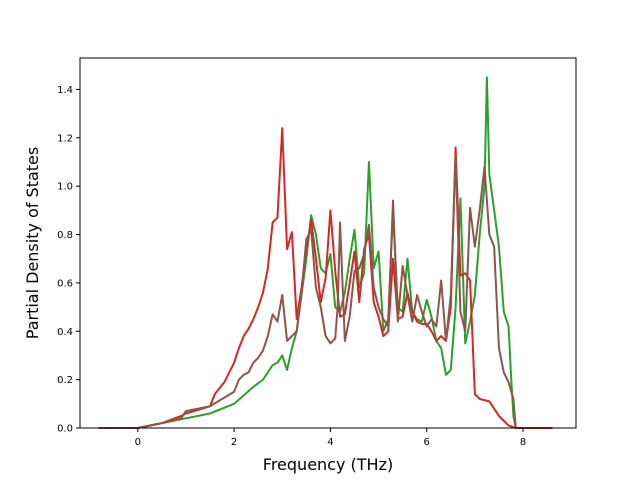 This screenshot has height=480, width=640. What do you see at coordinates (234, 442) in the screenshot?
I see `x-tick-label: 2` at bounding box center [234, 442].